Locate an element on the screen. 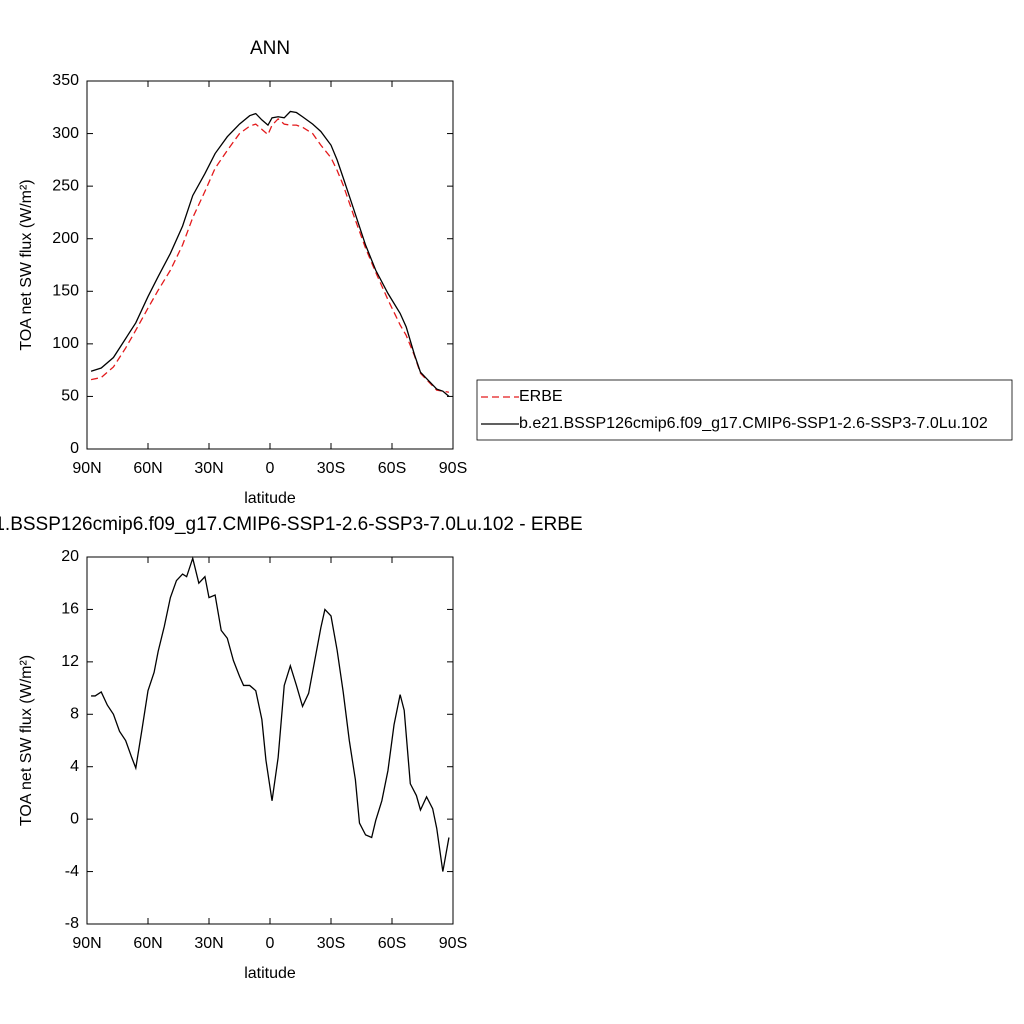  chart-title: ANN is located at coordinates (270, 48).